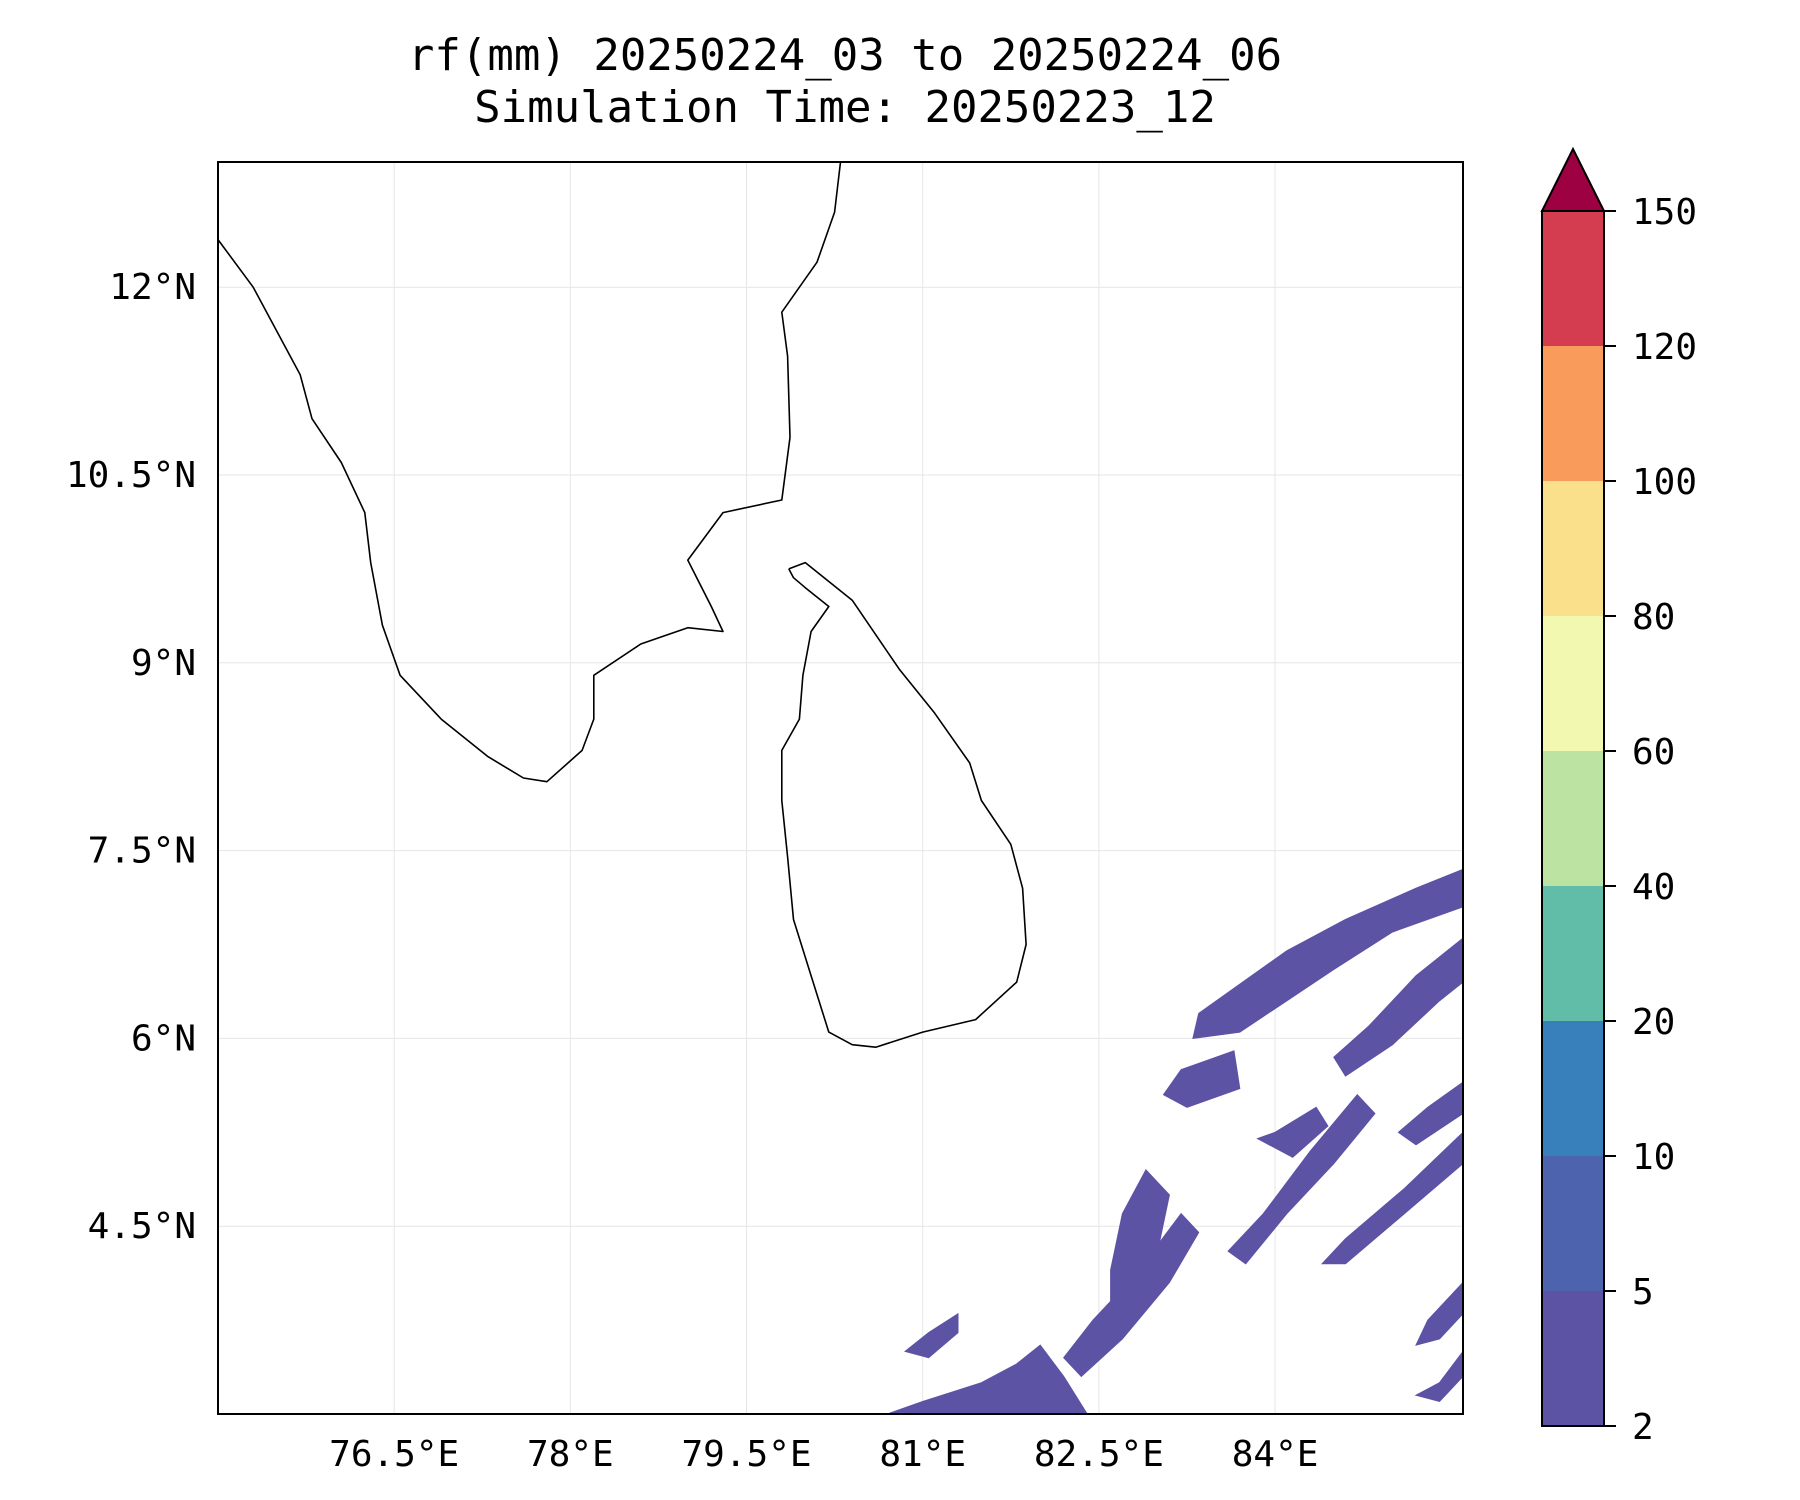 The height and width of the screenshot is (1500, 1800). What do you see at coordinates (1653, 752) in the screenshot?
I see `colorbar-label: 60` at bounding box center [1653, 752].